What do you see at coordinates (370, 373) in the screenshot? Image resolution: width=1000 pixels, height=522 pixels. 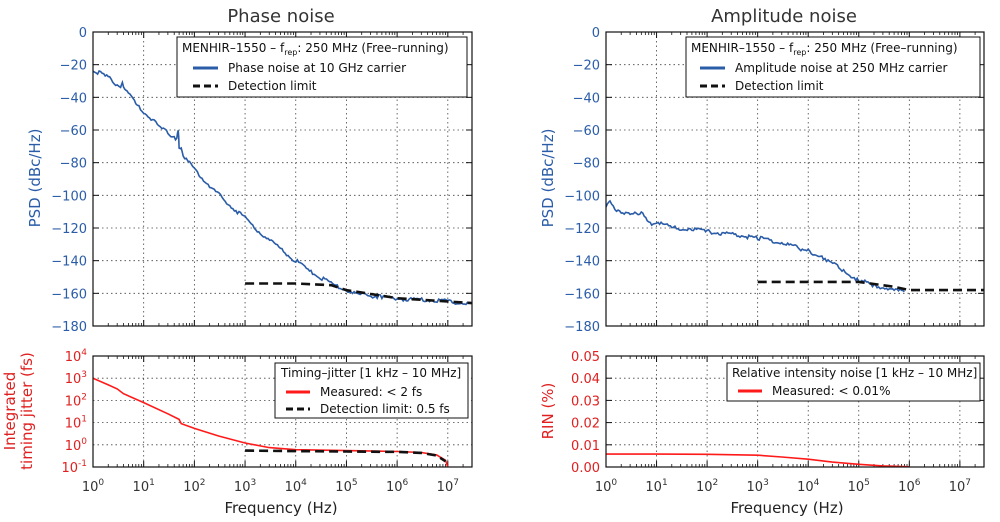 I see `legend-header: Timing–jitter [1 kHz – 10 MHz]` at bounding box center [370, 373].